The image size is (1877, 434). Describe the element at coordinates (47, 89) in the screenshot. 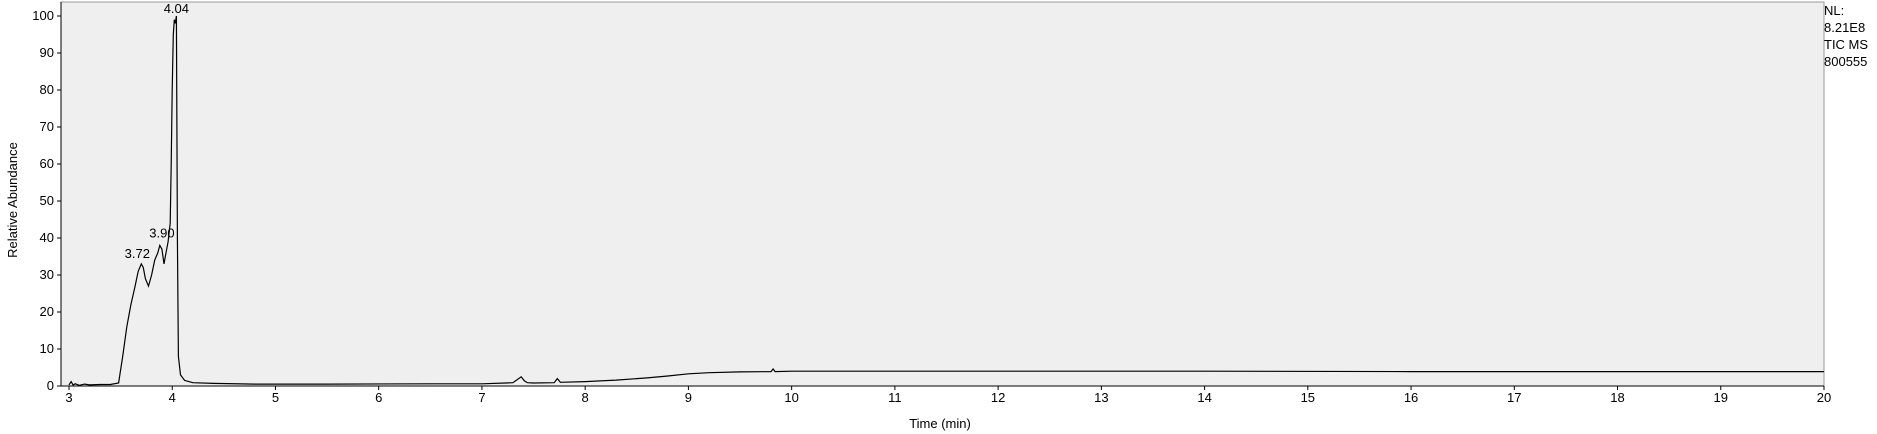

I see `y-tick-label: 80` at that location.